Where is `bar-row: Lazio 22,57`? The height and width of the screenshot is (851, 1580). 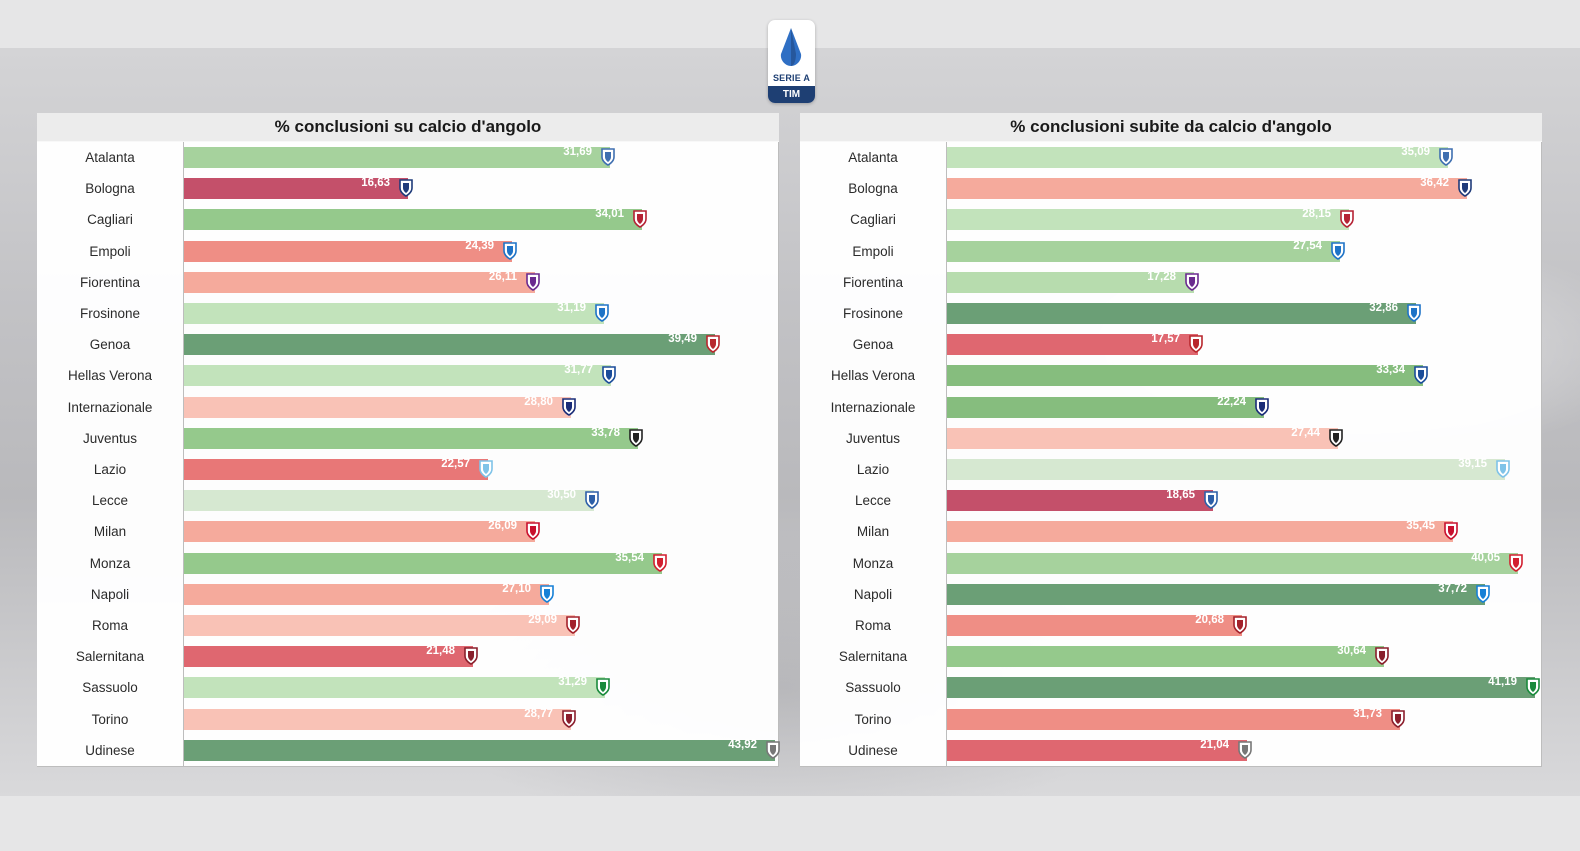
bar-row: Lazio 22,57 is located at coordinates (408, 469).